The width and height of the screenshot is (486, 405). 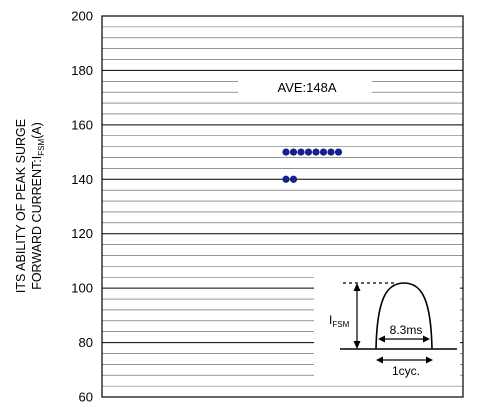 What do you see at coordinates (82, 70) in the screenshot?
I see `y-tick-label-180: 180` at bounding box center [82, 70].